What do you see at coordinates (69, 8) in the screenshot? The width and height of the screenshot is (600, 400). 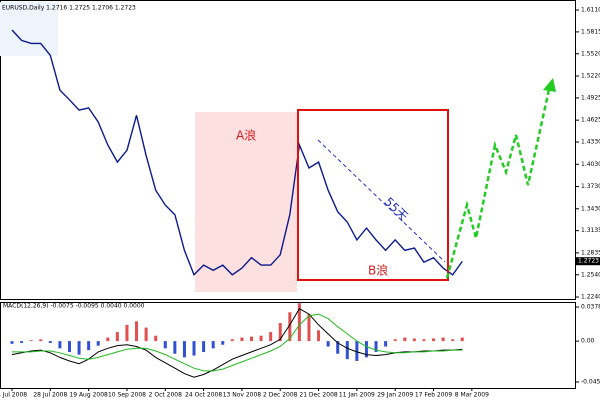 I see `chart-title: EURUSD,Daily 1.2716 1.2725 1.2706 1.2723` at bounding box center [69, 8].